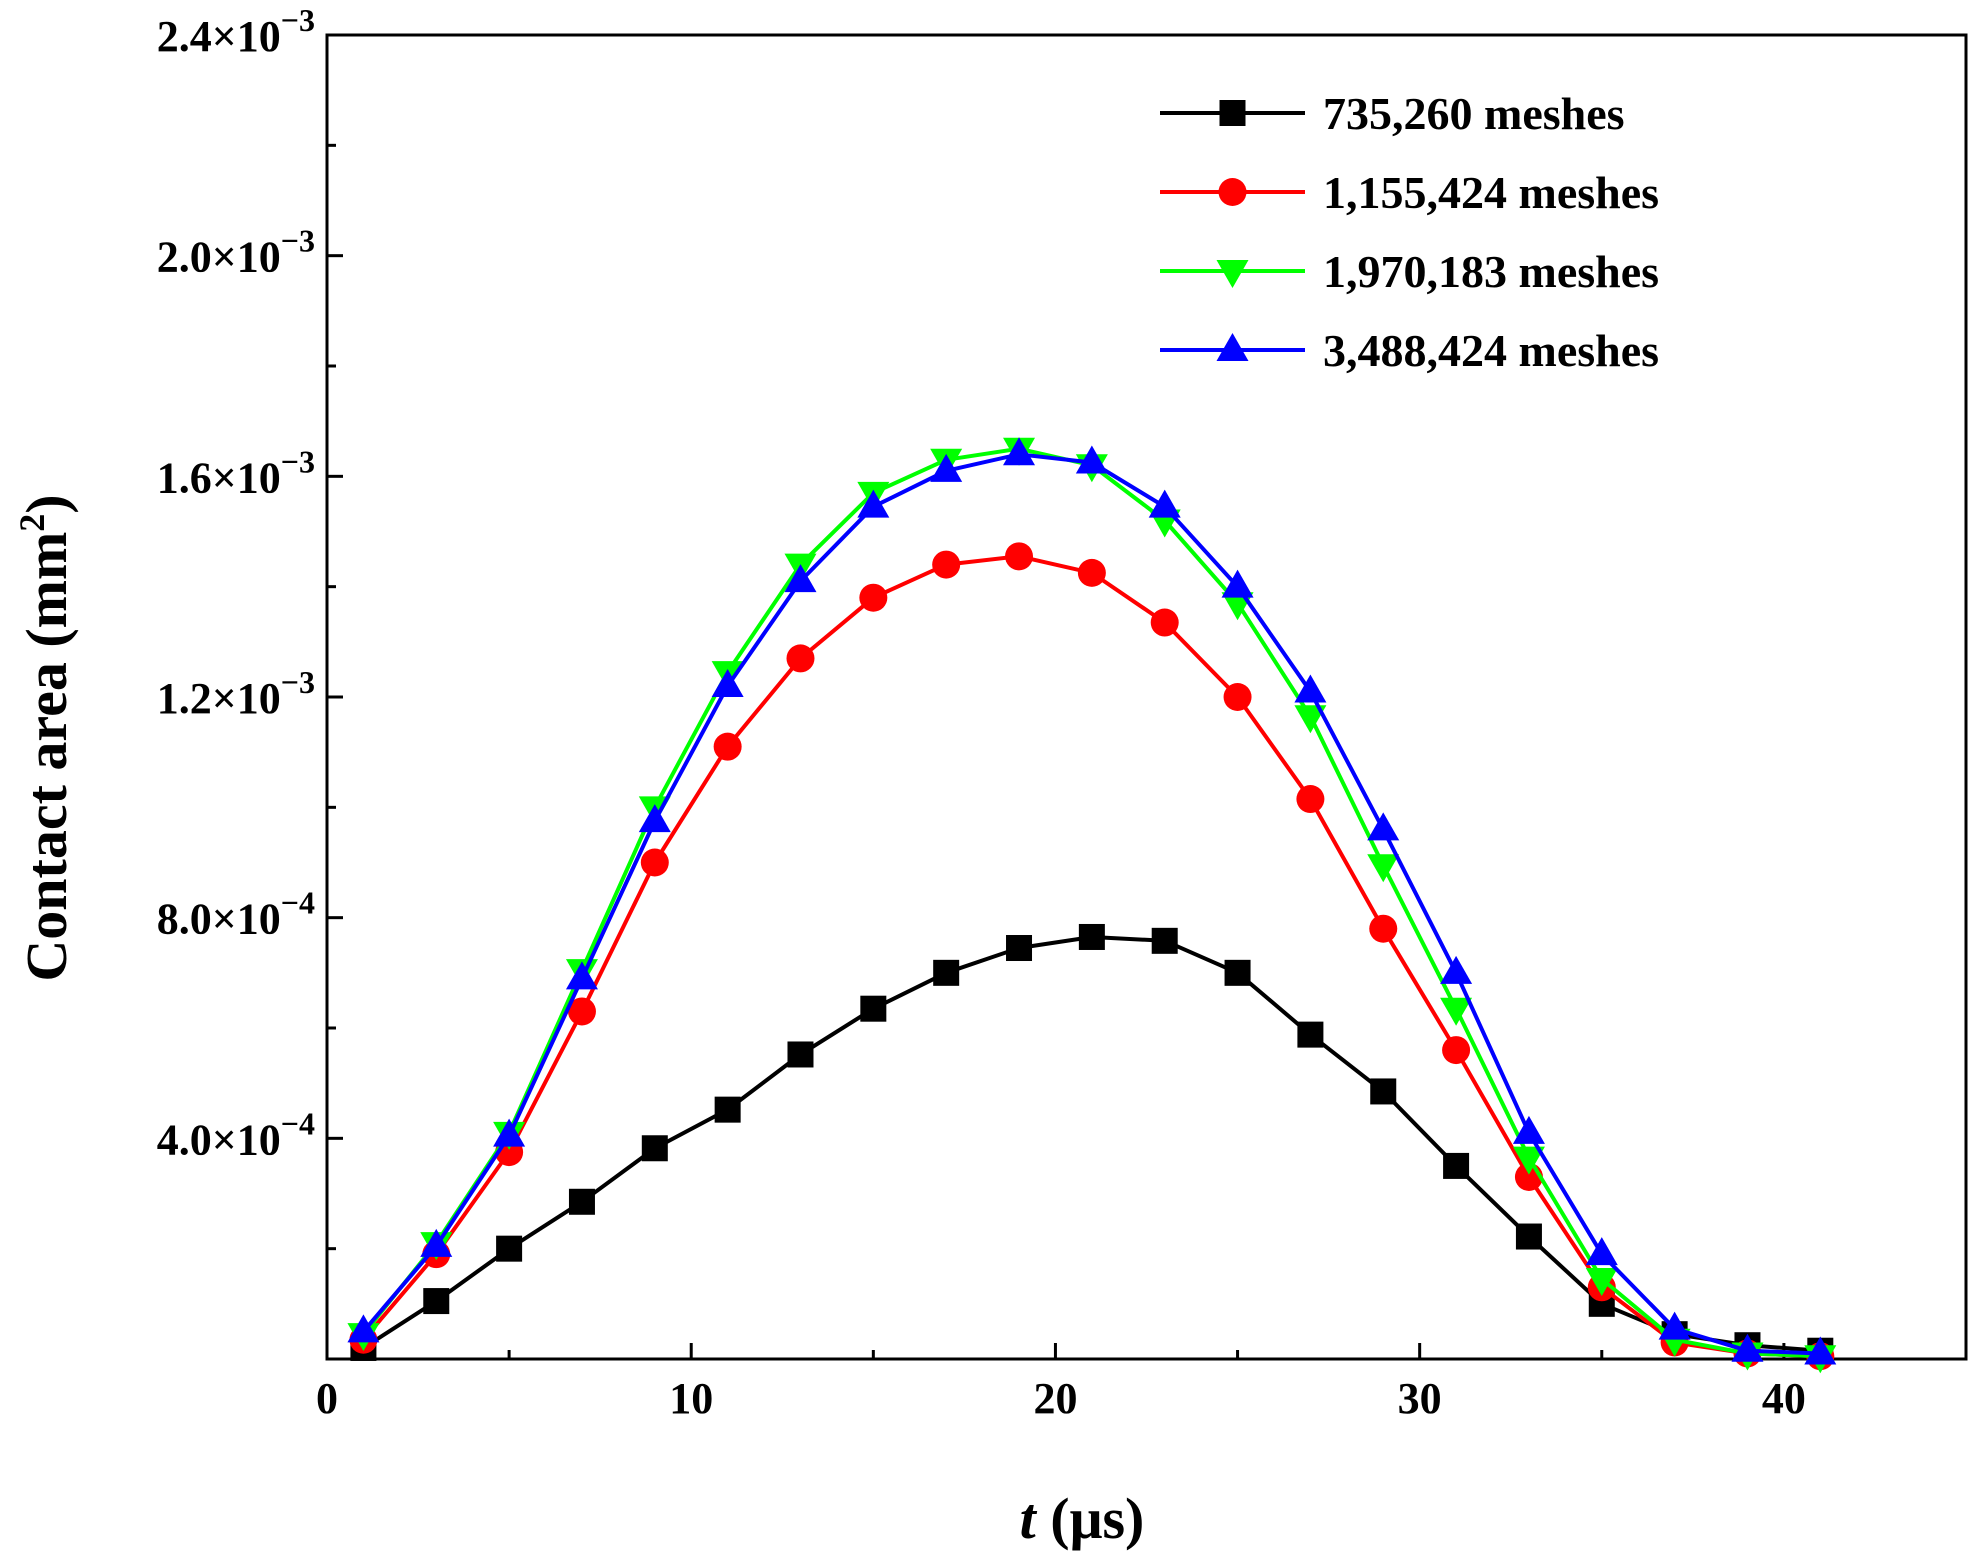 The image size is (1975, 1563). What do you see at coordinates (236, 252) in the screenshot?
I see `y-tick-label: 2.0×10⁻³` at bounding box center [236, 252].